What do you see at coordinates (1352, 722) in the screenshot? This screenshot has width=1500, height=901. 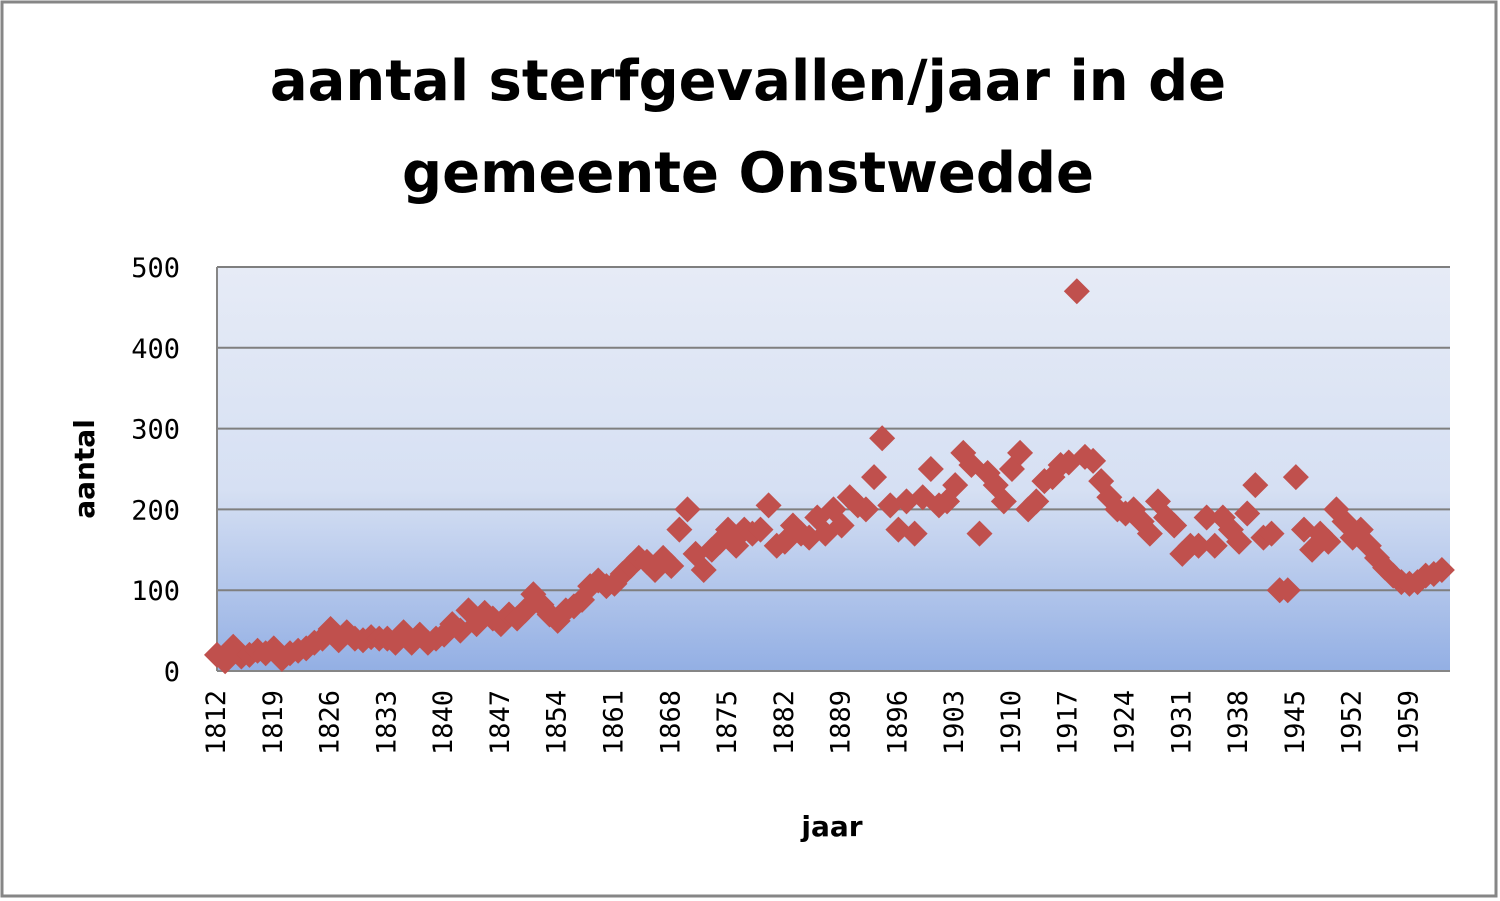 I see `x-tick-label: 1952` at bounding box center [1352, 722].